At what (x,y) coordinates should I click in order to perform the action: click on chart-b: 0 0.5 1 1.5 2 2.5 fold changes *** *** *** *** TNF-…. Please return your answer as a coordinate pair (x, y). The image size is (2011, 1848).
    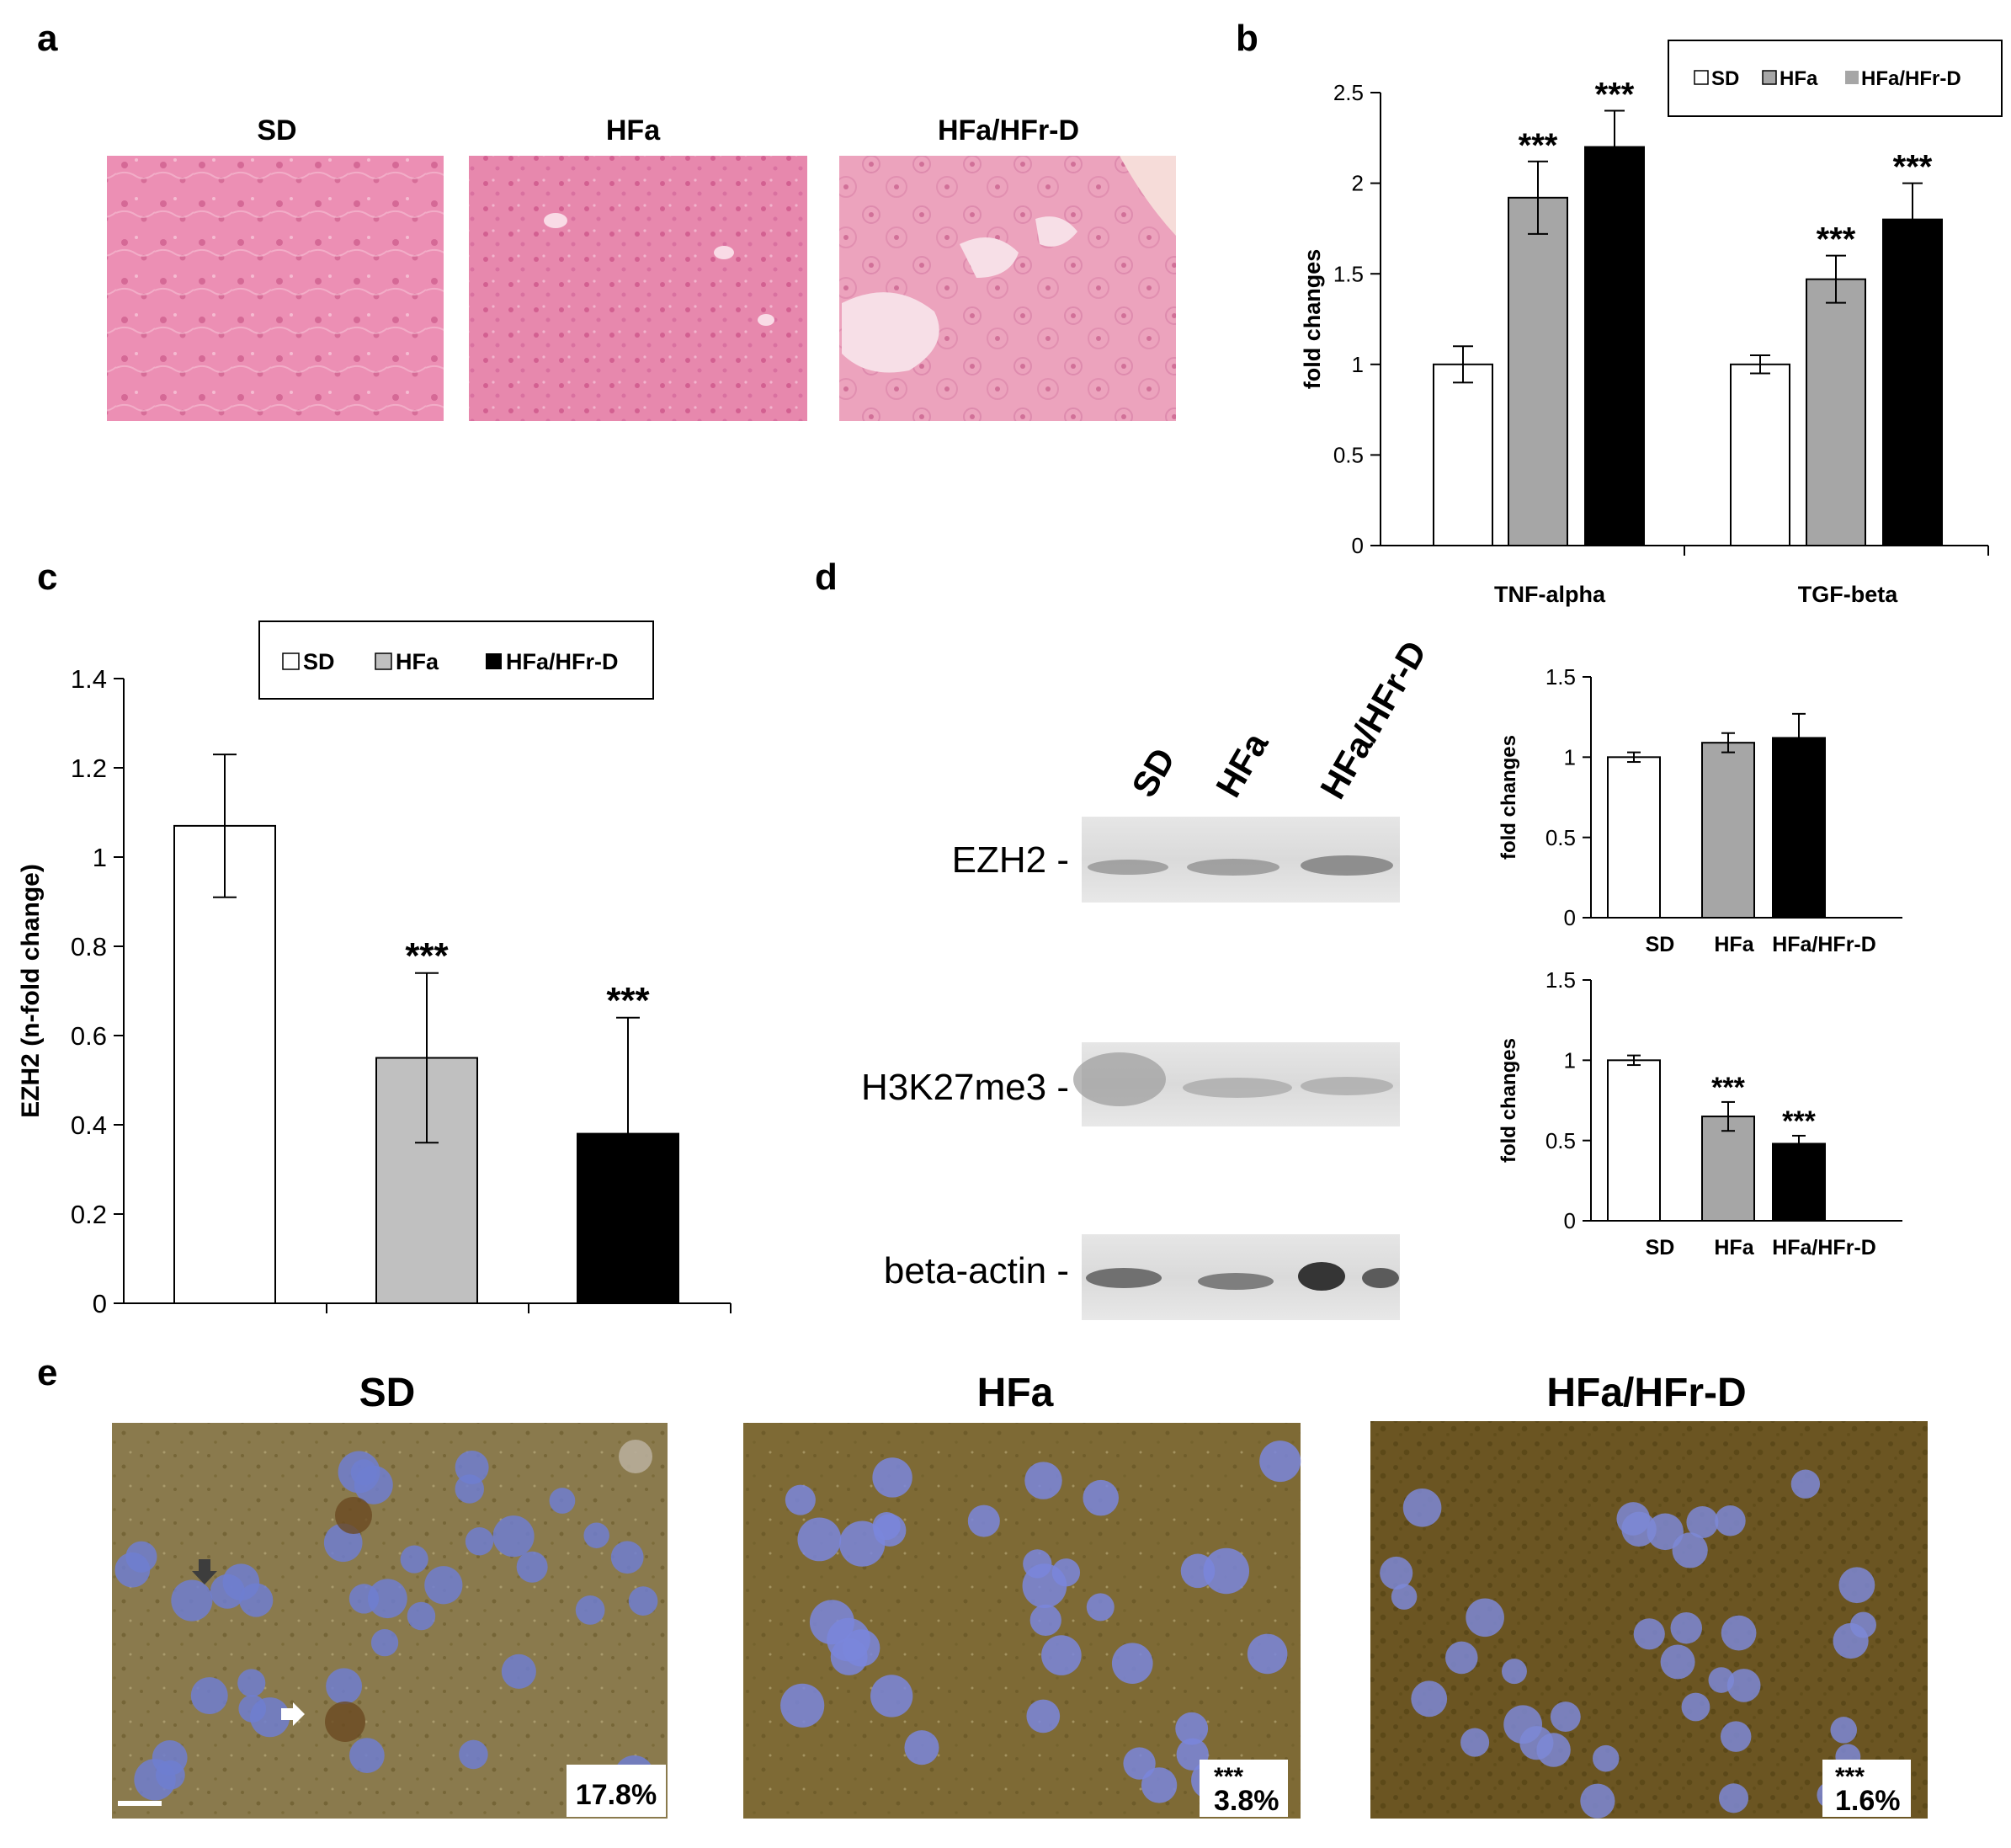
    Looking at the image, I should click on (1644, 342).